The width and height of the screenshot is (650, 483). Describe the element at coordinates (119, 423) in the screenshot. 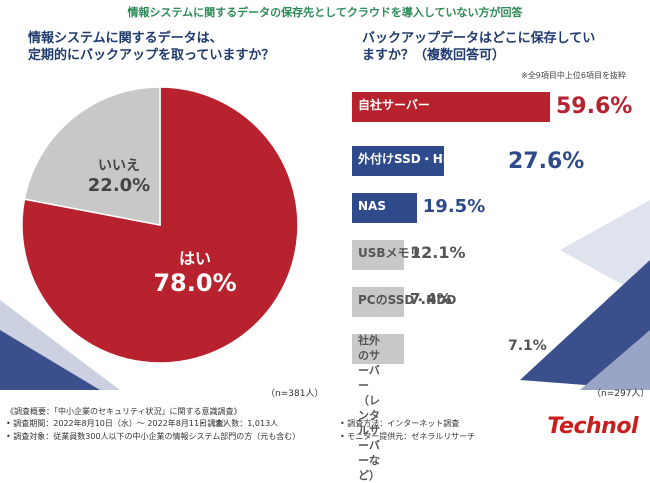

I see `footer-period: • 調査期間：2022年8月10日（水）～ 2022年8月11日（木）` at that location.